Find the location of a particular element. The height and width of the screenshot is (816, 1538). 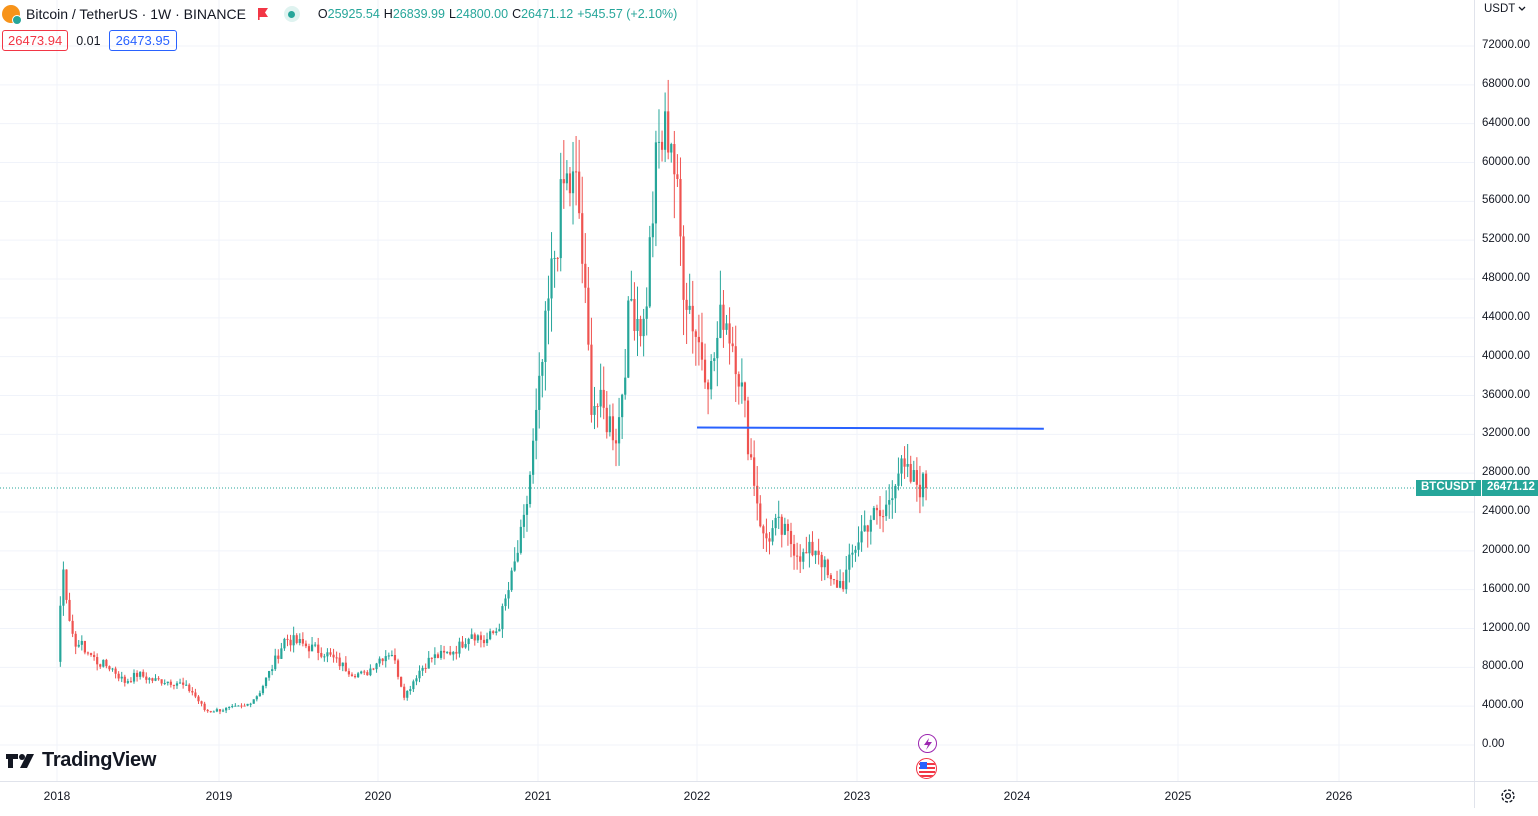

time-axis-label: 2018 is located at coordinates (57, 796).